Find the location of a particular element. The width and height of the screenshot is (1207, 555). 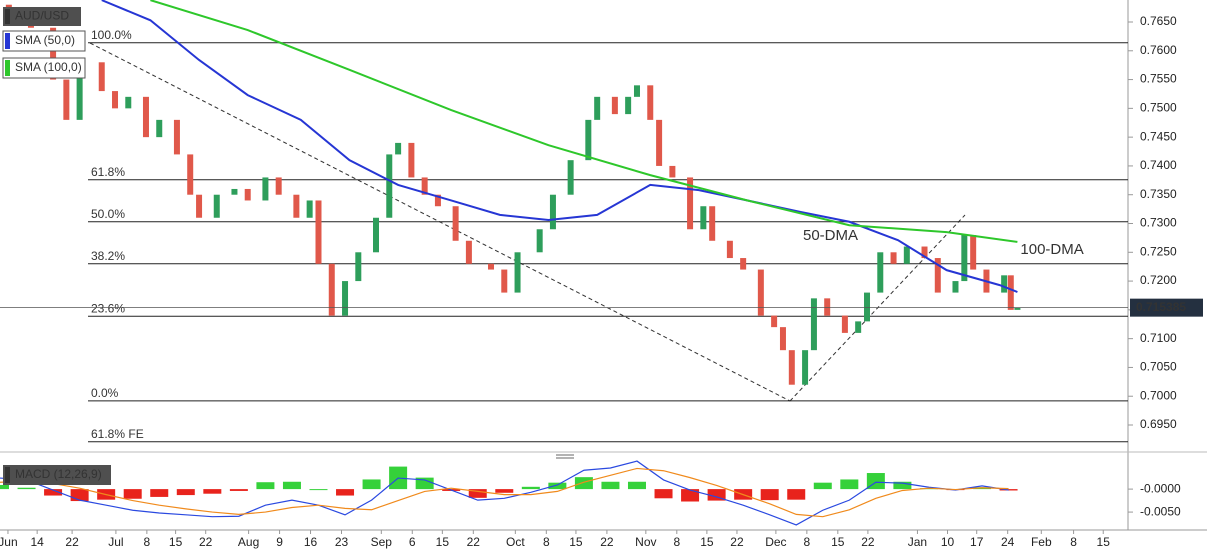

x-tick-label: Feb is located at coordinates (1041, 542).